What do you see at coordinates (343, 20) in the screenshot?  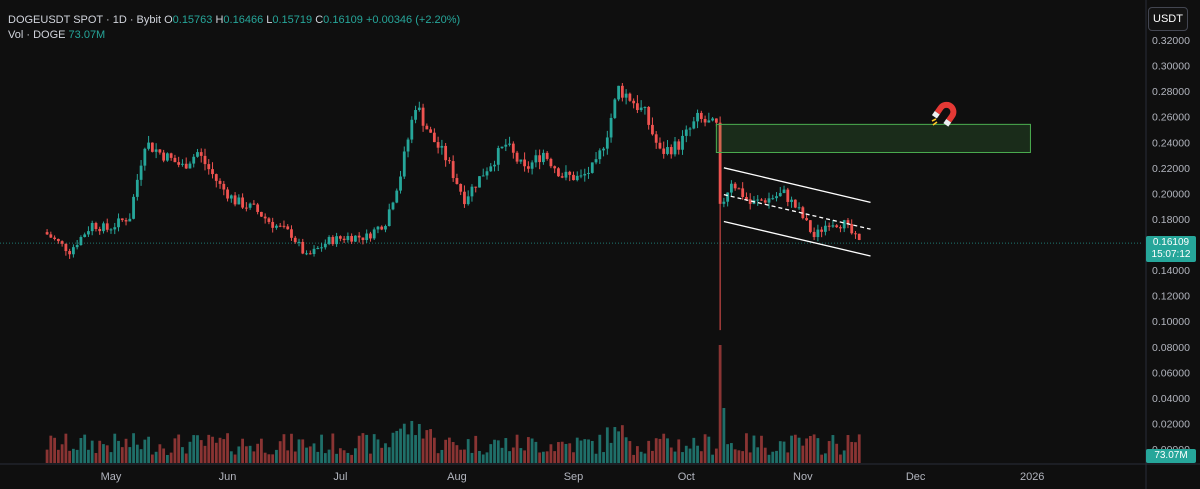 I see `legend-close: 0.16109` at bounding box center [343, 20].